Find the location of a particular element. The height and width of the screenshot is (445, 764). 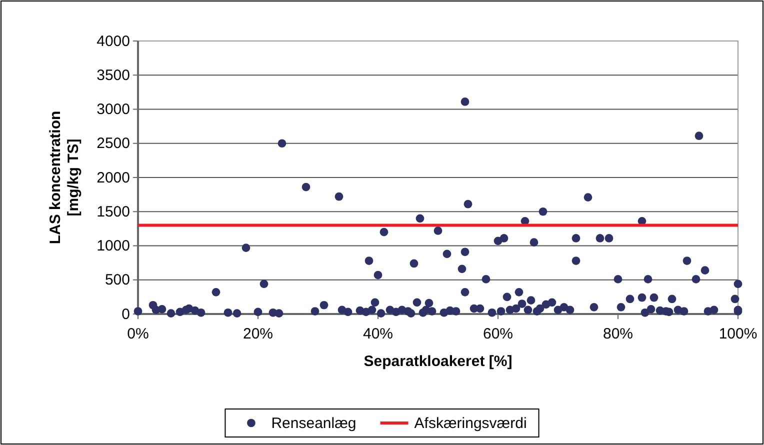

x-tick-label: 40% is located at coordinates (378, 334).